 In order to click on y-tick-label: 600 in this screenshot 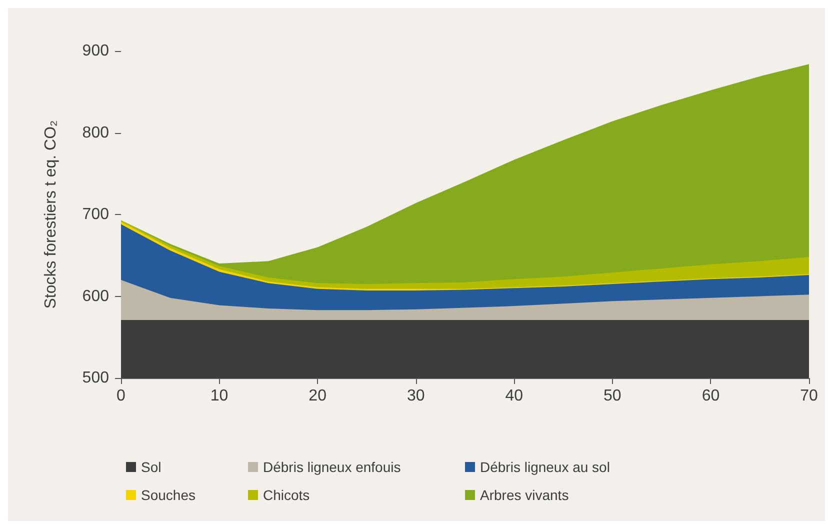, I will do `click(96, 296)`.